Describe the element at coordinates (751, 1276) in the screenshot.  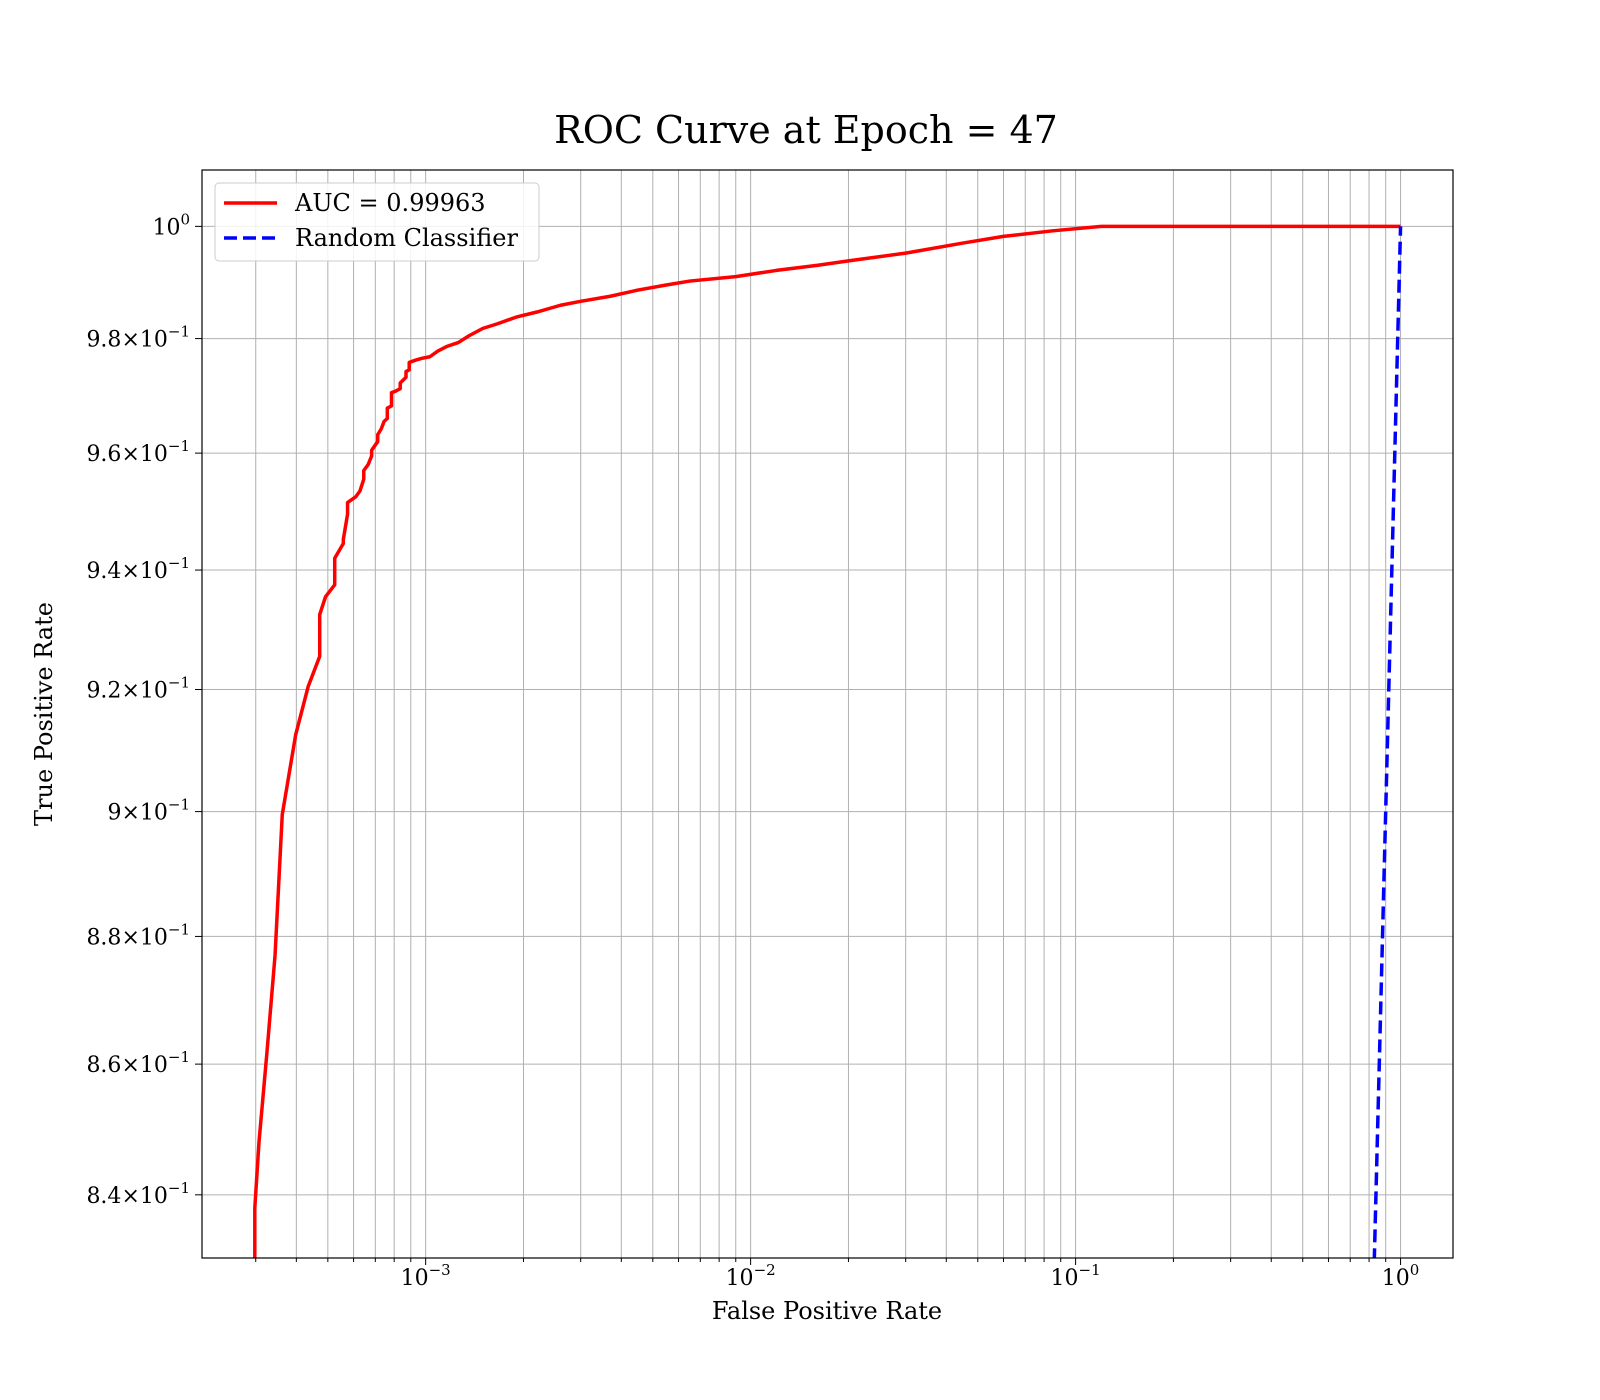
I see `x-tick-label: 10⁻²` at that location.